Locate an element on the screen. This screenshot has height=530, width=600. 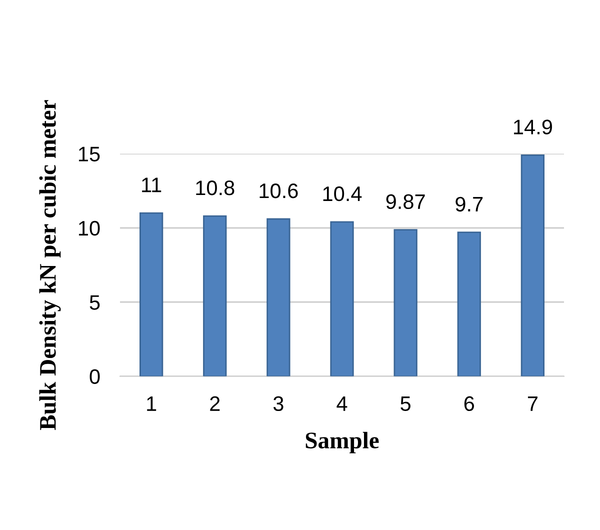
y-tick-label: 10 is located at coordinates (89, 228).